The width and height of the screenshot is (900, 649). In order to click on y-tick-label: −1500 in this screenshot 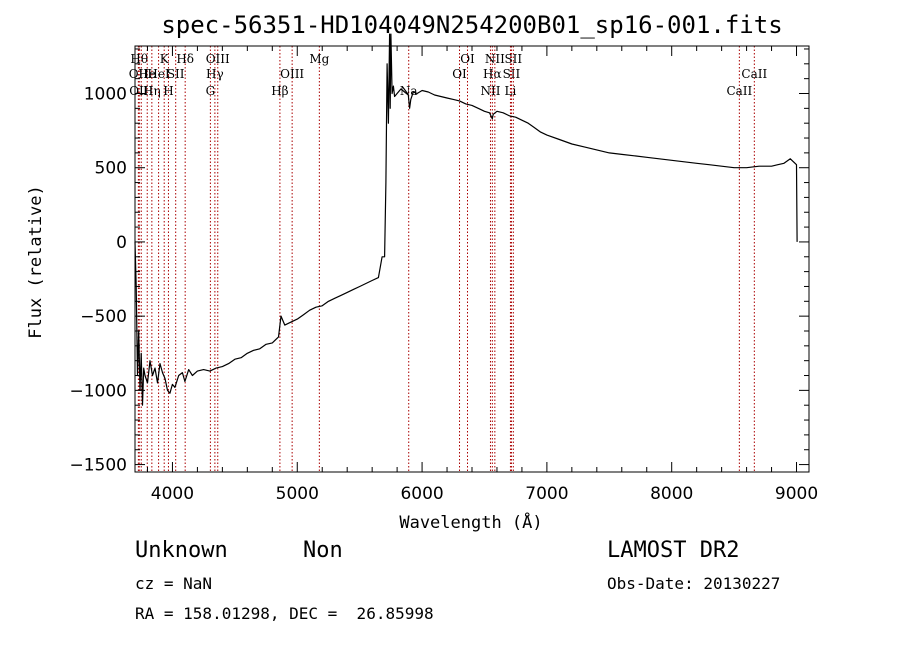, I will do `click(98, 466)`.